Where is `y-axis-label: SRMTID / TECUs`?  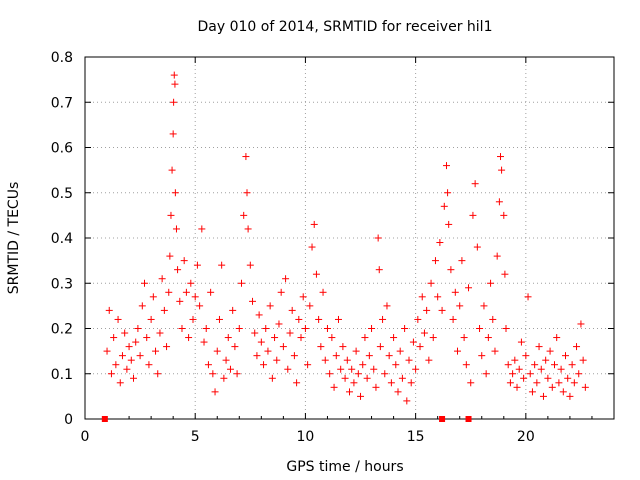
y-axis-label: SRMTID / TECUs is located at coordinates (14, 238).